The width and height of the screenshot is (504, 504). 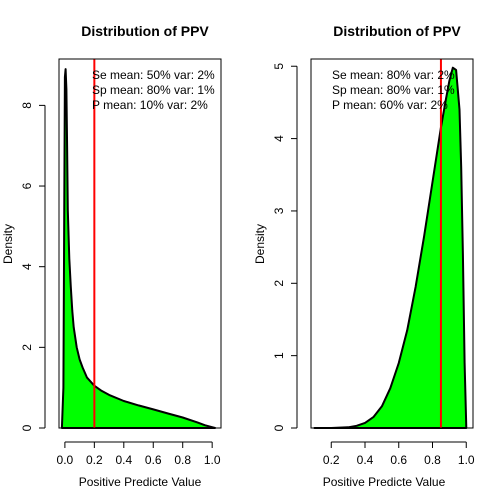 What do you see at coordinates (150, 105) in the screenshot?
I see `annotation-text: P mean: 10% var: 2%` at bounding box center [150, 105].